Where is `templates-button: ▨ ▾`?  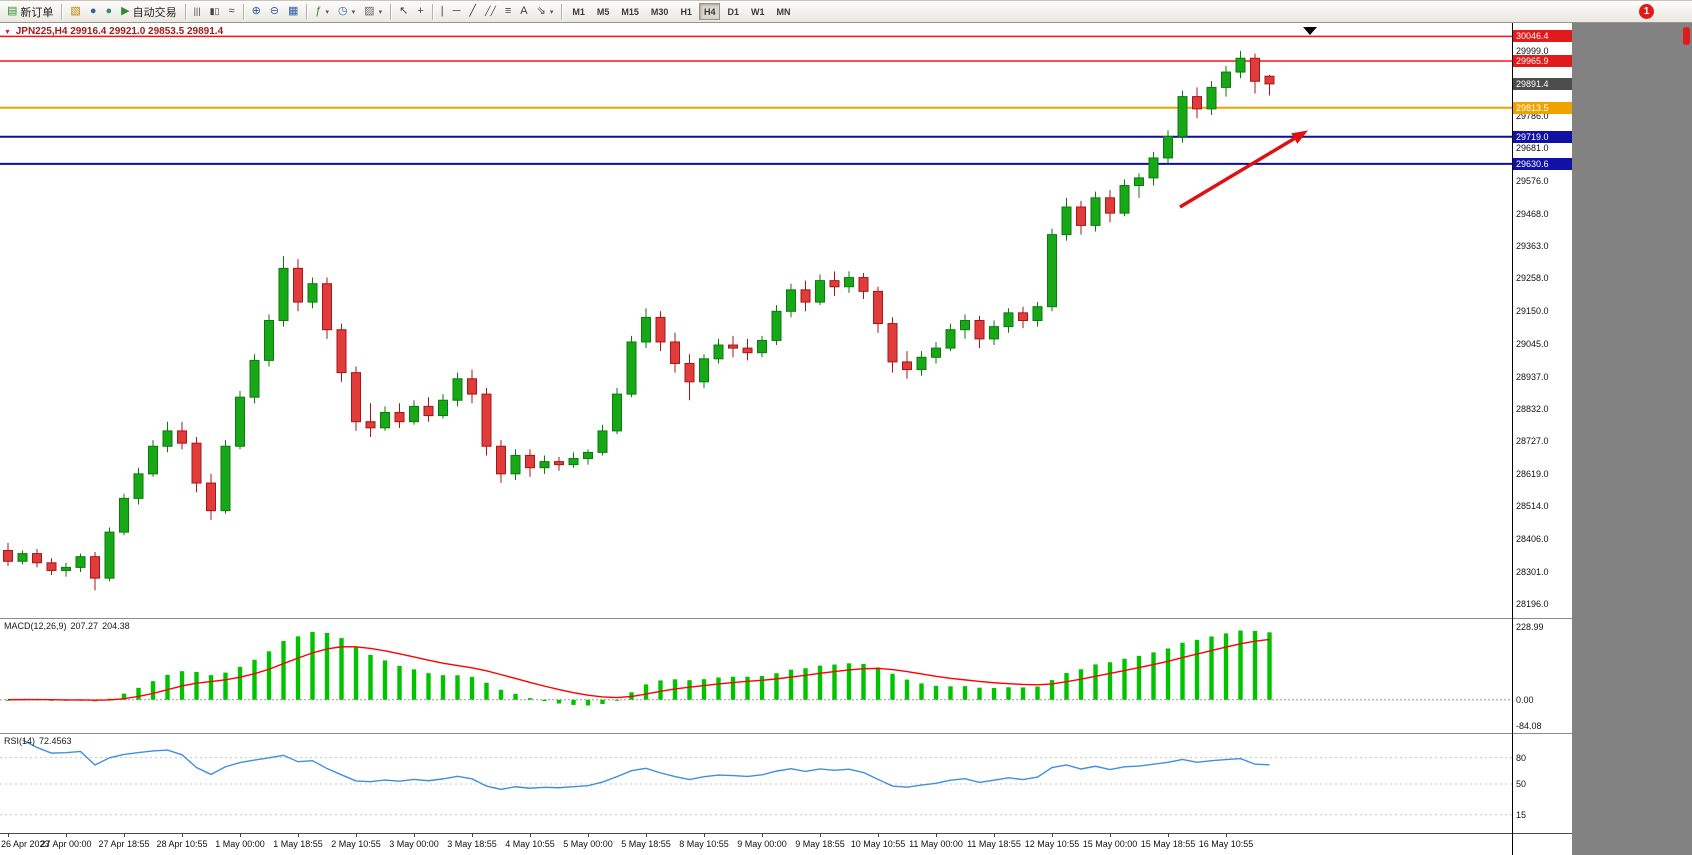 templates-button: ▨ ▾ is located at coordinates (373, 11).